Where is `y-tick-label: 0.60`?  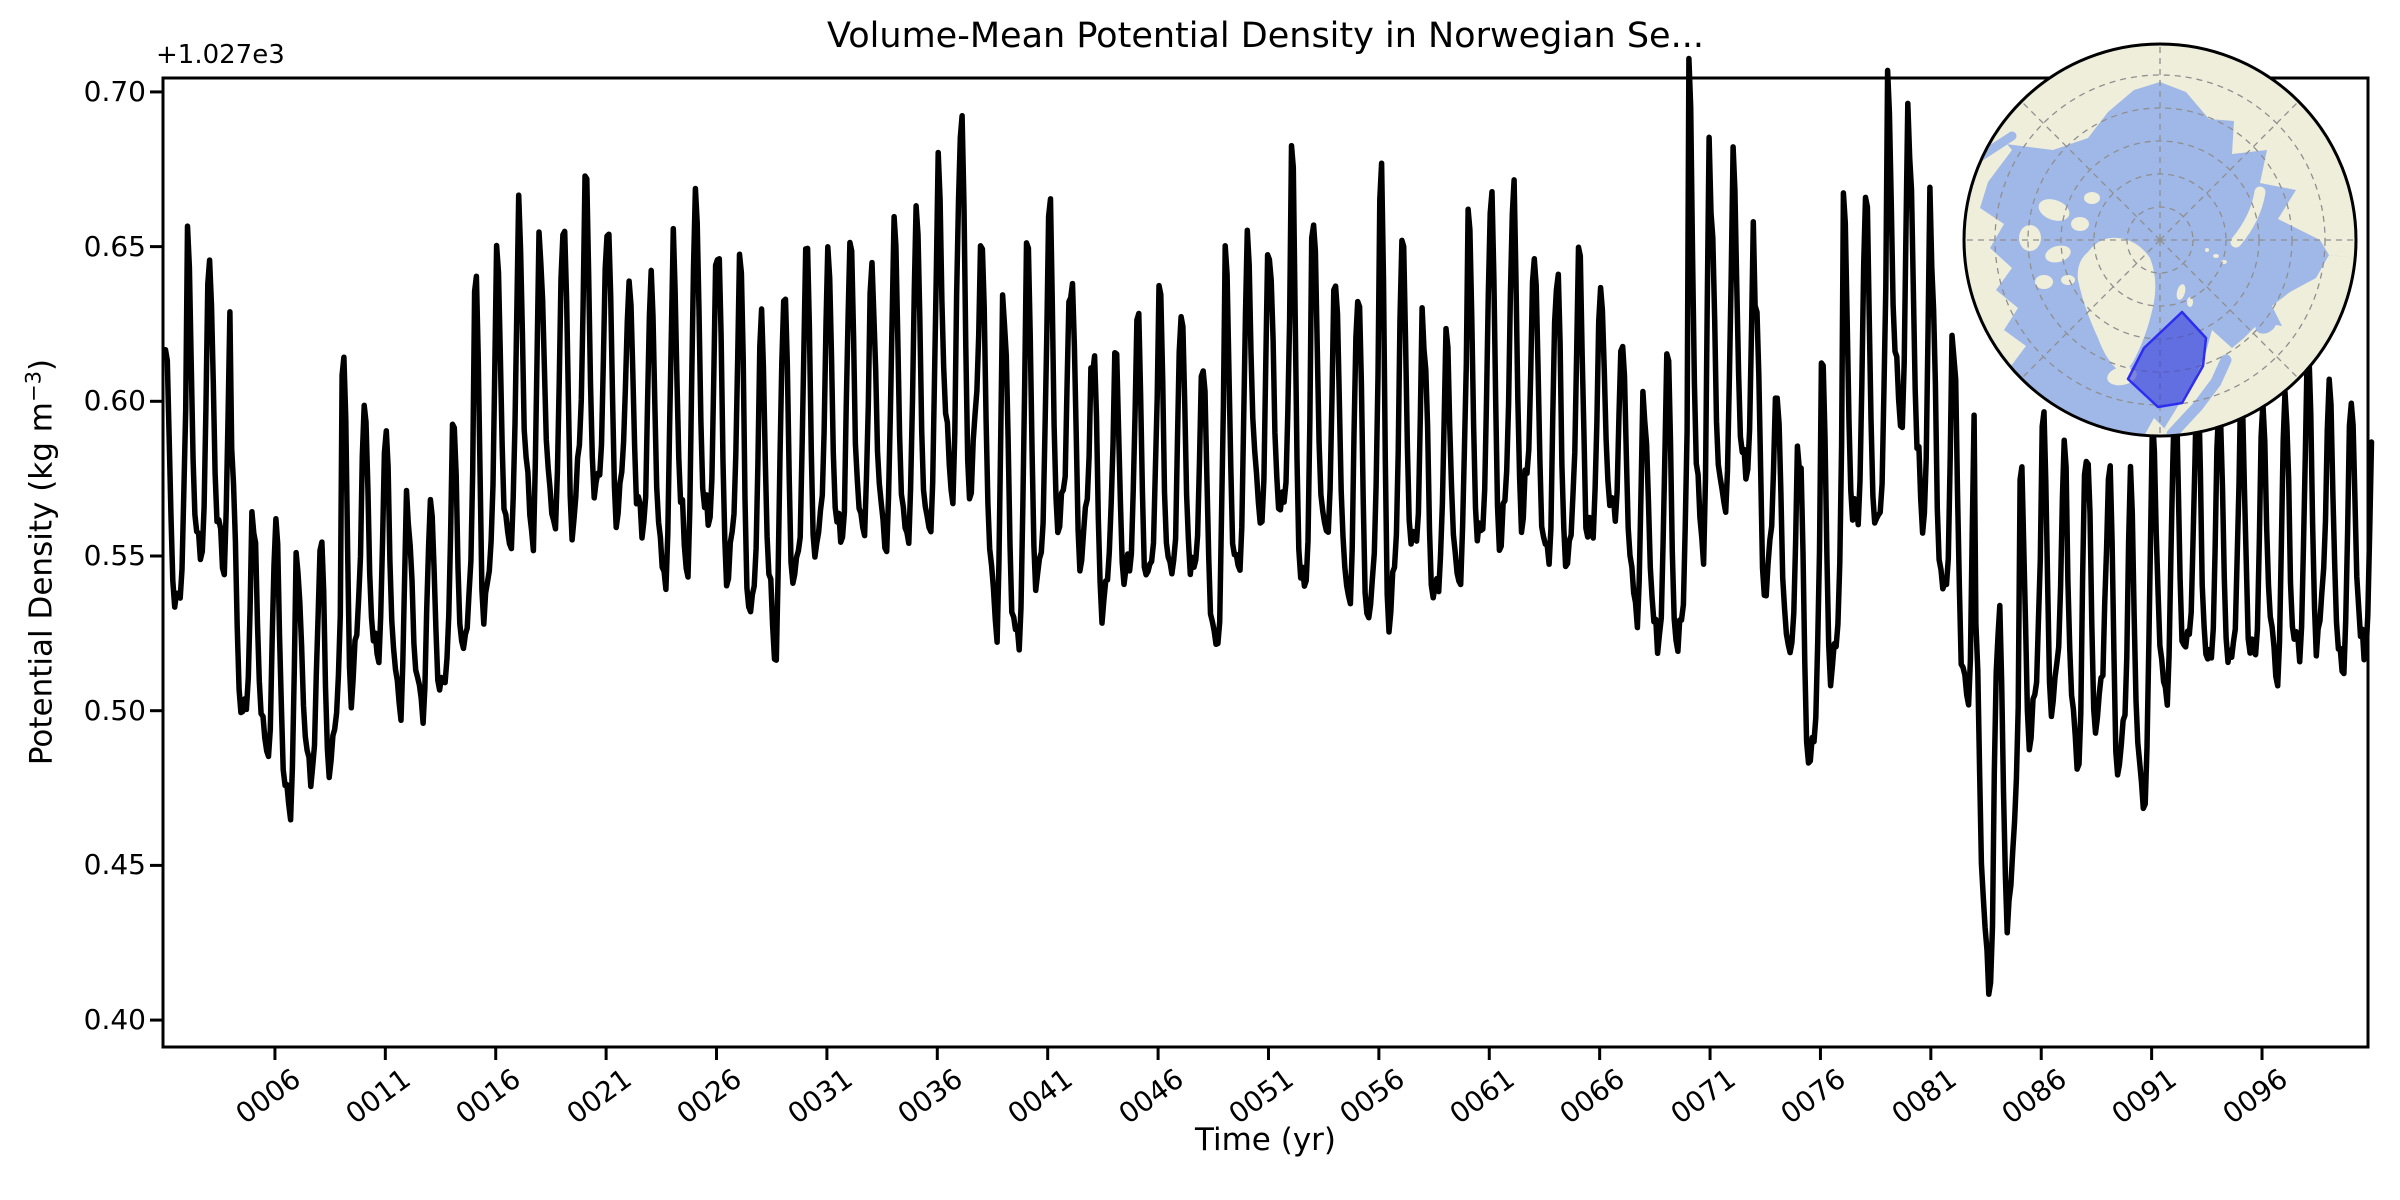 y-tick-label: 0.60 is located at coordinates (114, 401).